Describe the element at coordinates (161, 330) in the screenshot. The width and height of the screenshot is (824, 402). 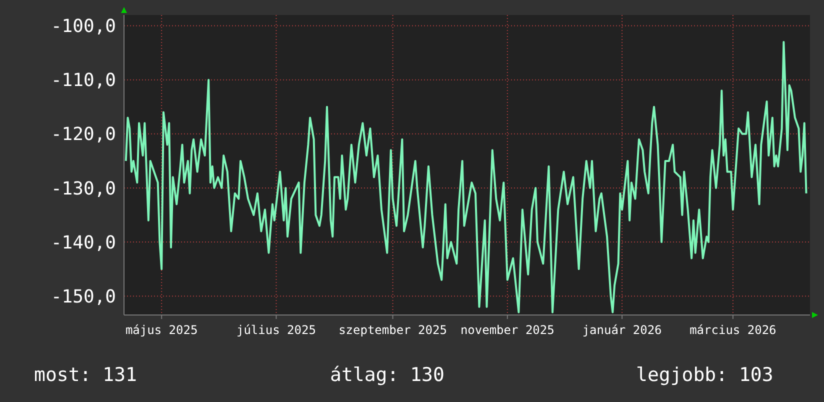
I see `x-tick-label: május 2025` at that location.